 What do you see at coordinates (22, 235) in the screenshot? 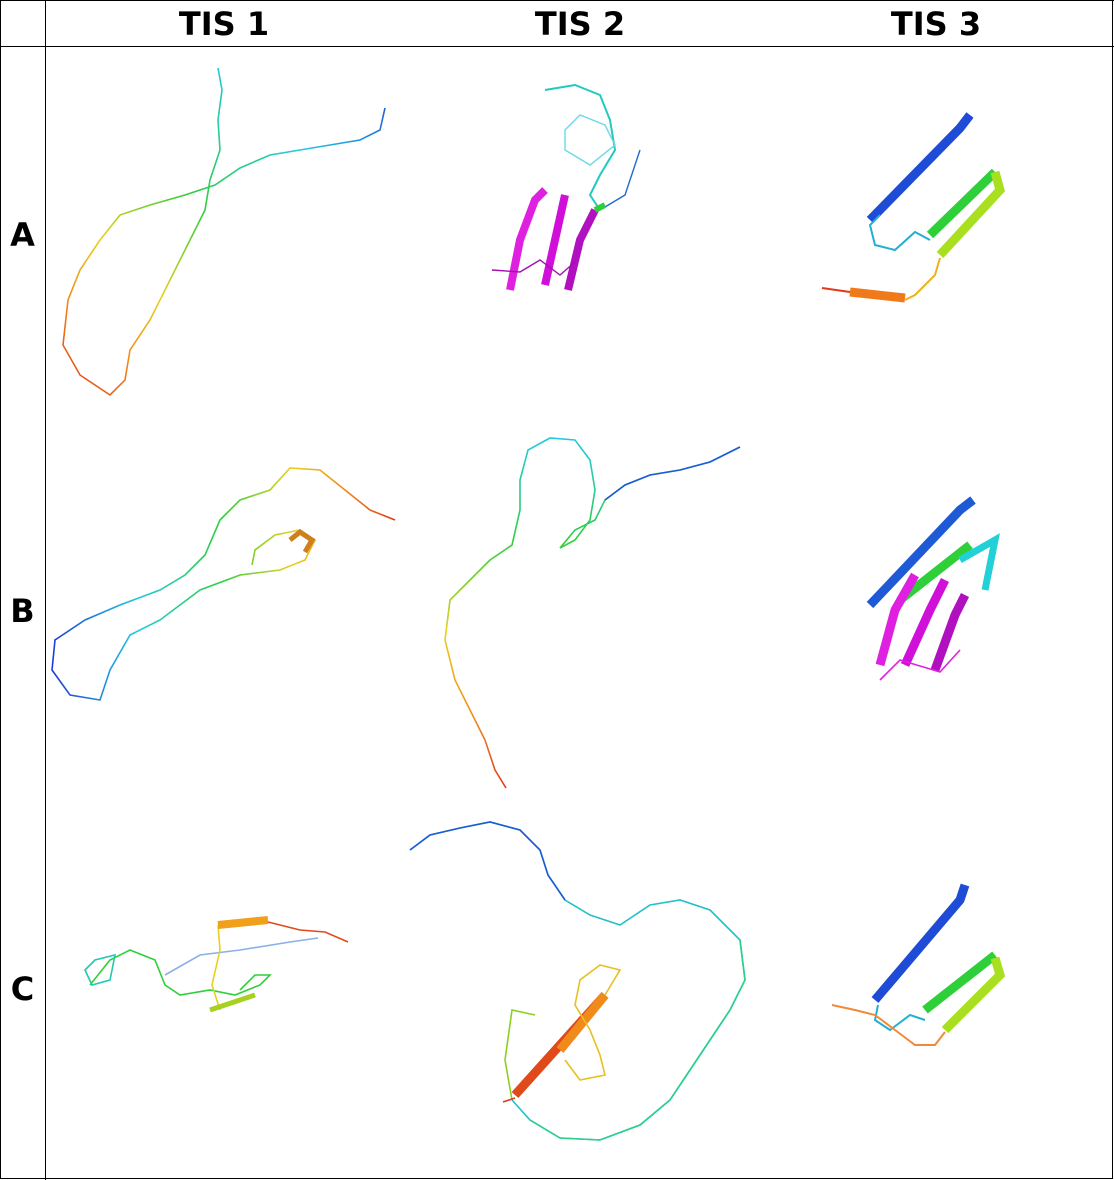
I see `row-label-a: A` at bounding box center [22, 235].